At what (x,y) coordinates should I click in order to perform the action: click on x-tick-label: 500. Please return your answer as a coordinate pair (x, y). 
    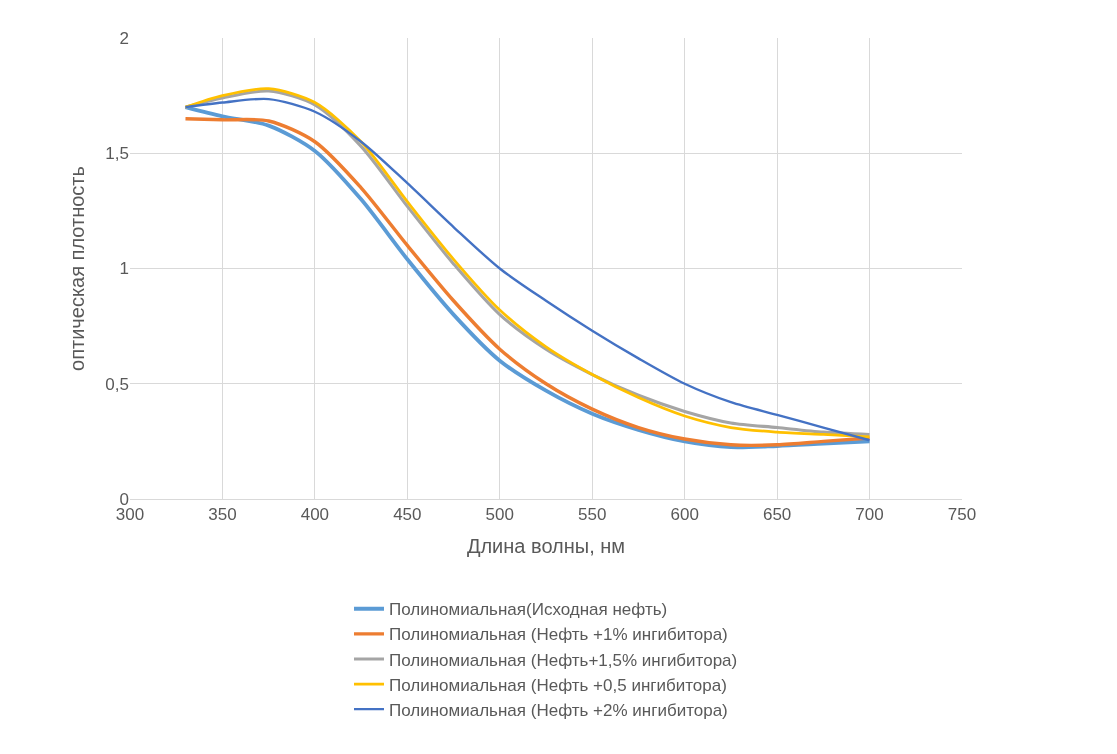
    Looking at the image, I should click on (499, 515).